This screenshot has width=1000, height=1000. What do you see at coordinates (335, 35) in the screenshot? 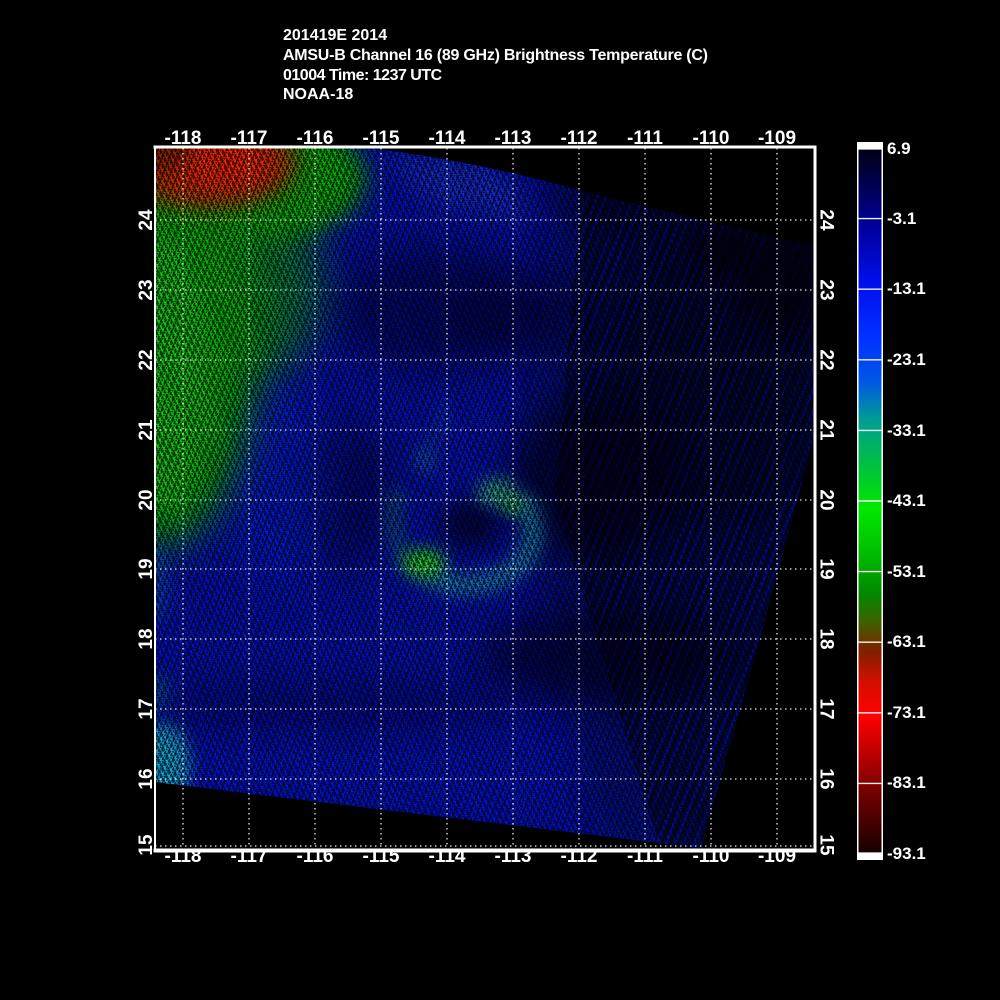
I see `svg-text: 201419E 2014` at bounding box center [335, 35].